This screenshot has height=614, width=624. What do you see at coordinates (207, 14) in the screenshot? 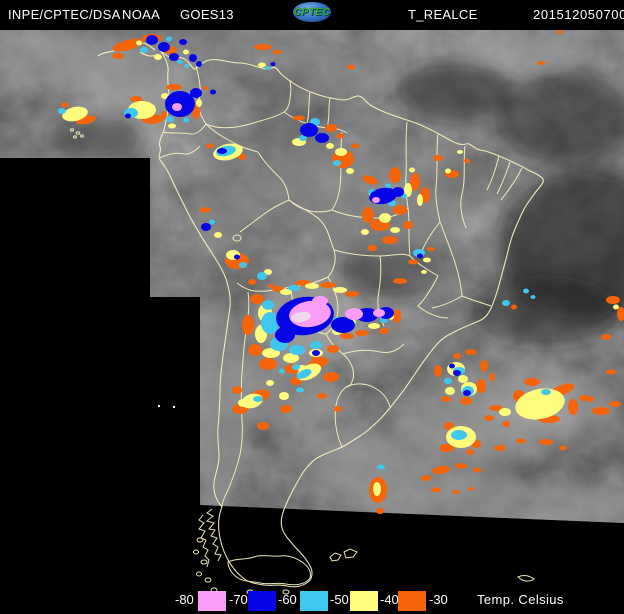
I see `satellite-label: GOES13` at bounding box center [207, 14].